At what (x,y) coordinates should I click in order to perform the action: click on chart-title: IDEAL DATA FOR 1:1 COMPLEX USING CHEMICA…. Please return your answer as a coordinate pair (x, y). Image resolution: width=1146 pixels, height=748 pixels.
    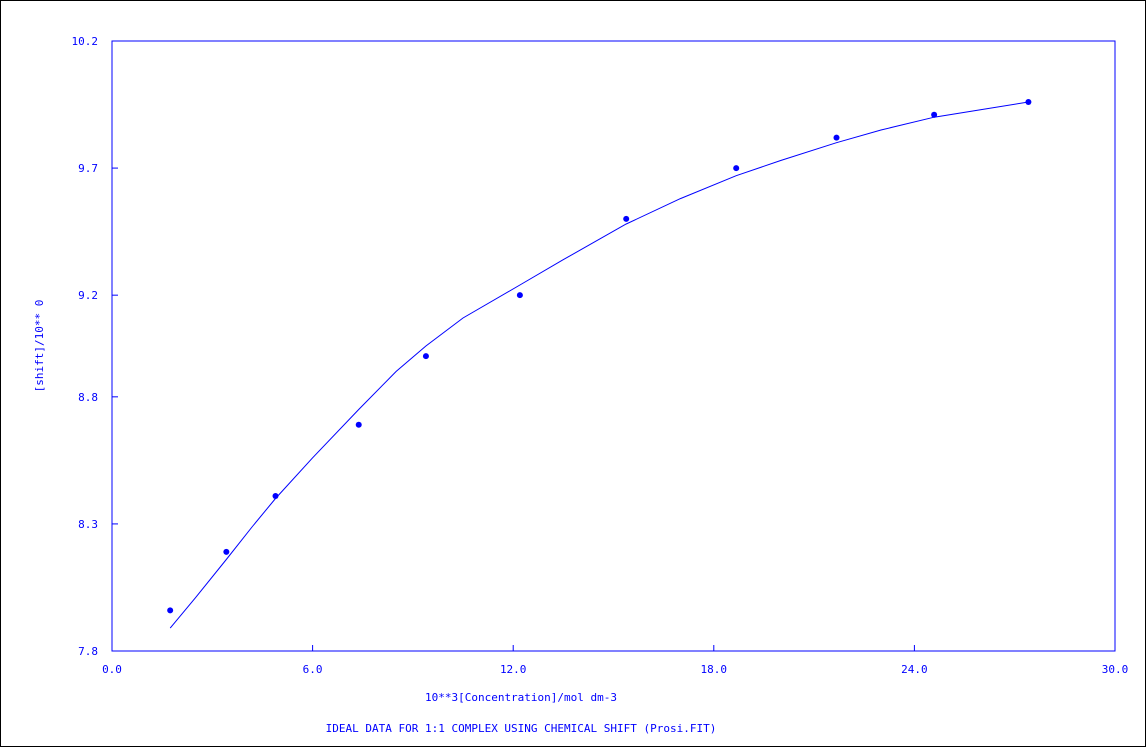
    Looking at the image, I should click on (521, 728).